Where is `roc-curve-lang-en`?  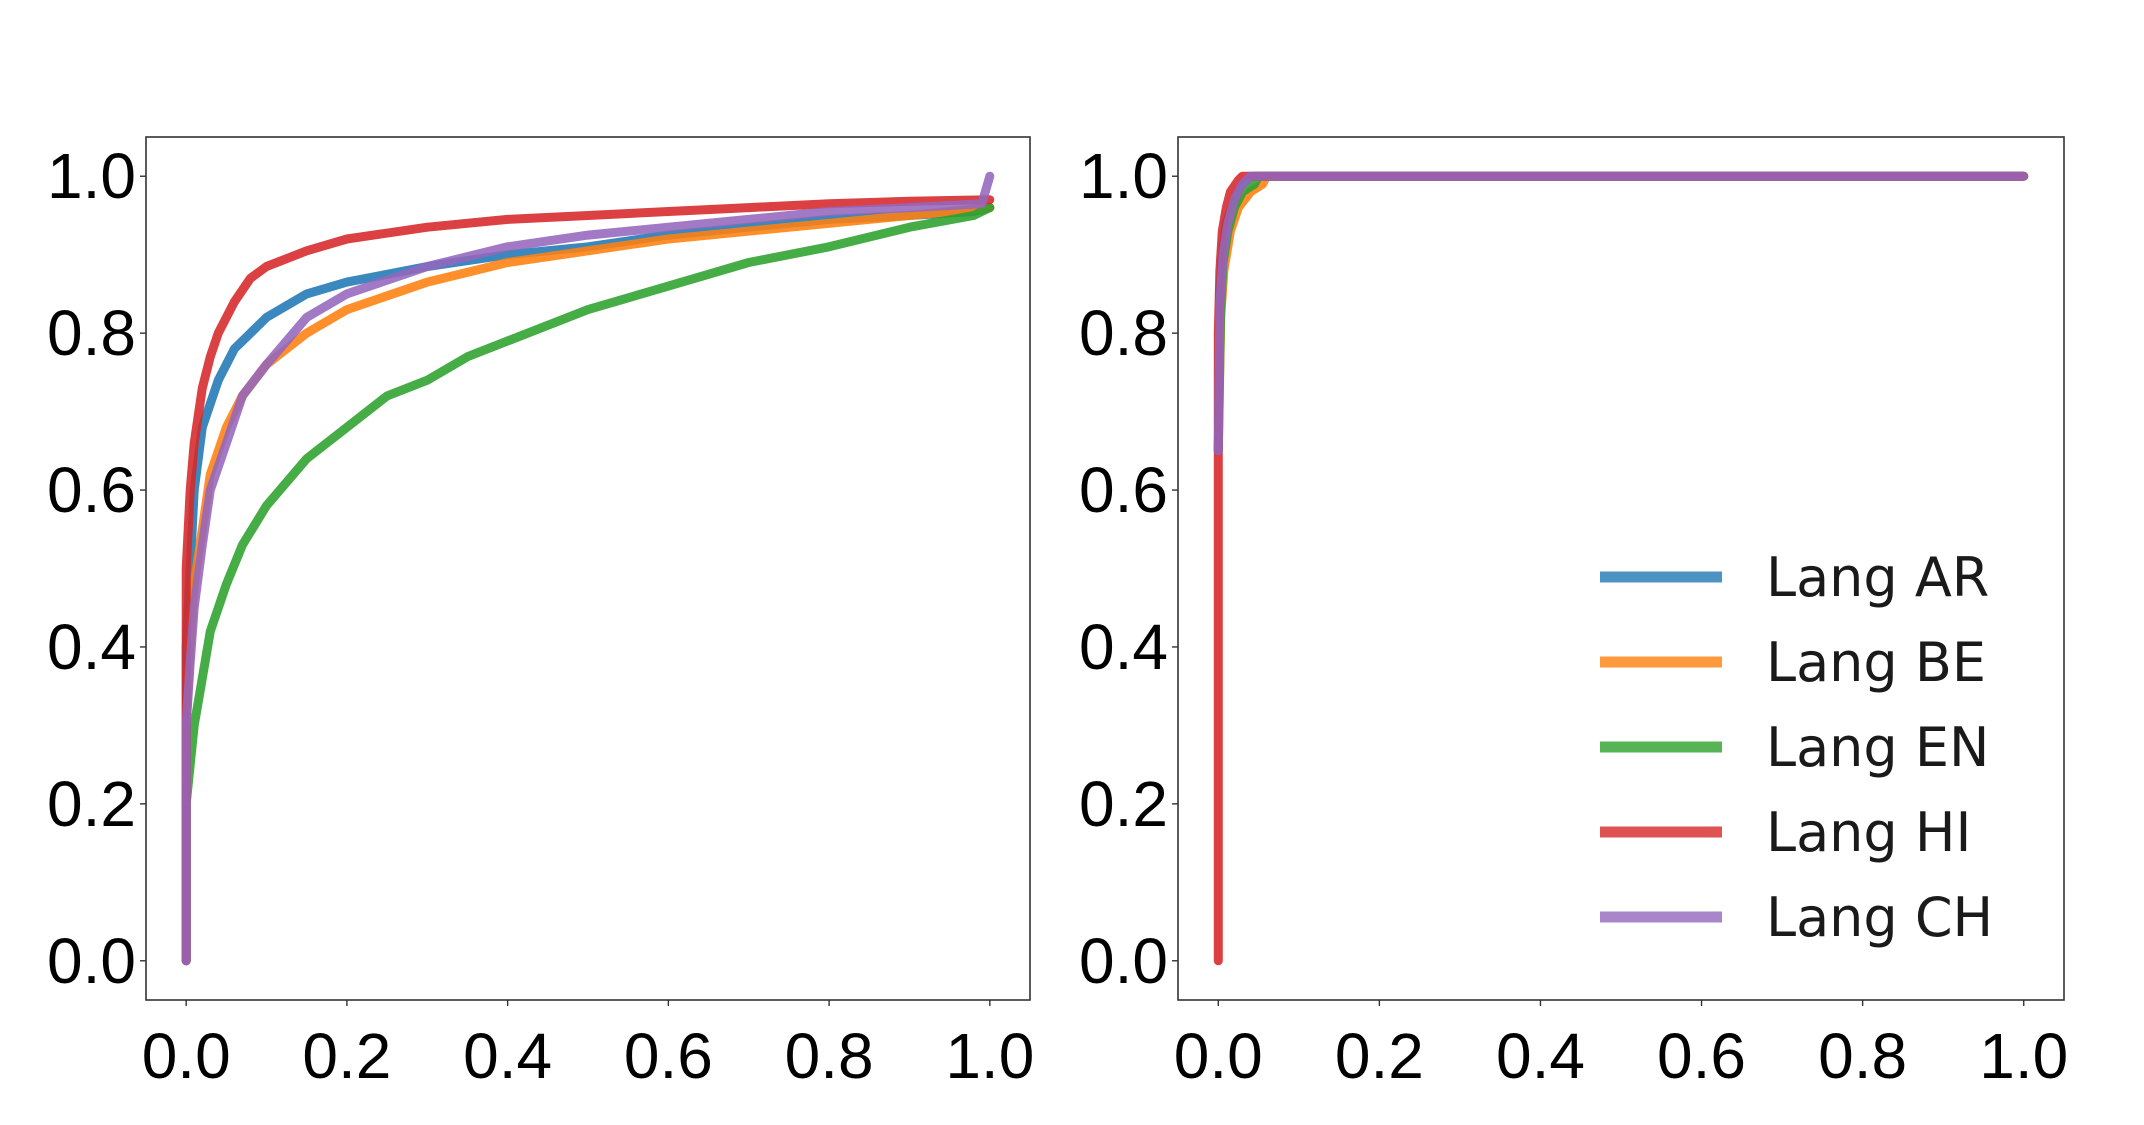
roc-curve-lang-en is located at coordinates (1621, 313).